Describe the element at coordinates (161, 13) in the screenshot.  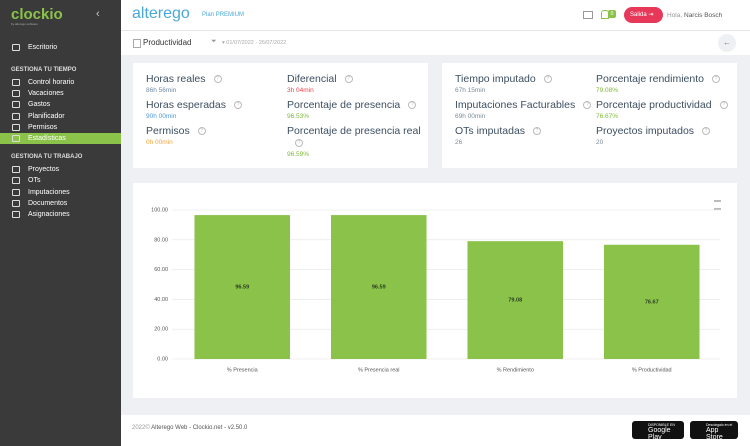
I see `brand: alterego` at that location.